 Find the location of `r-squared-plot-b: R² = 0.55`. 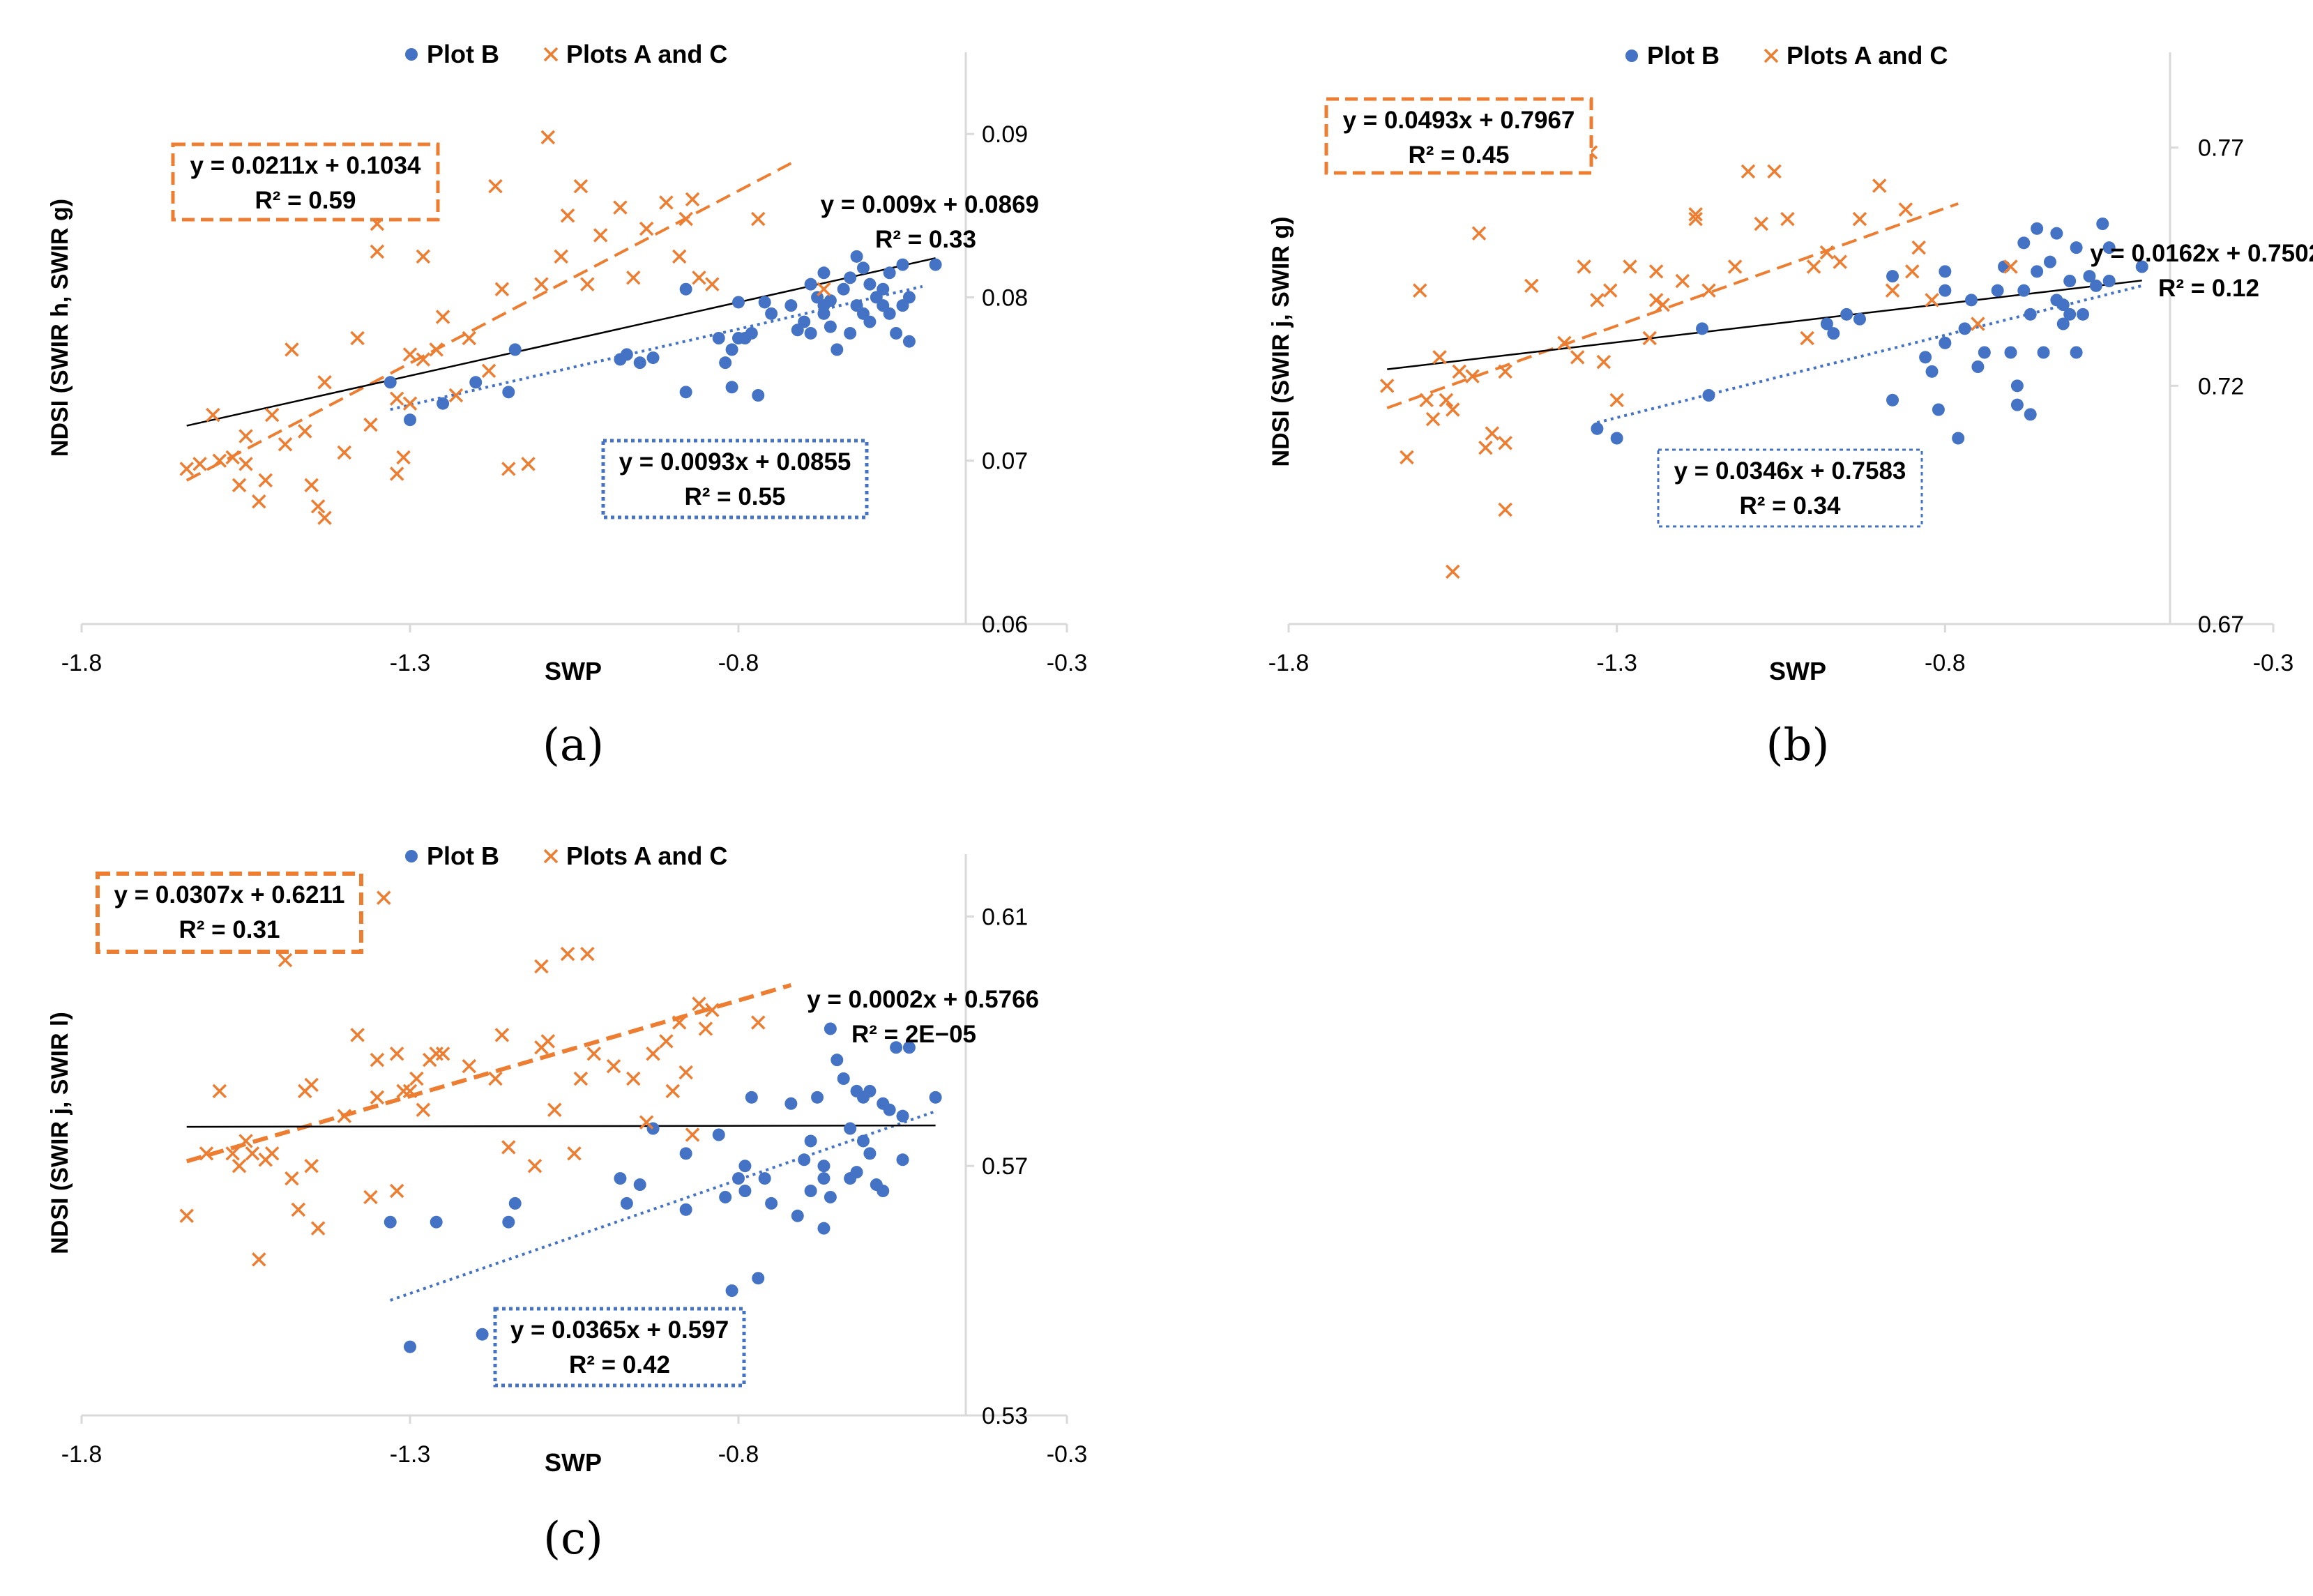

r-squared-plot-b: R² = 0.55 is located at coordinates (735, 497).